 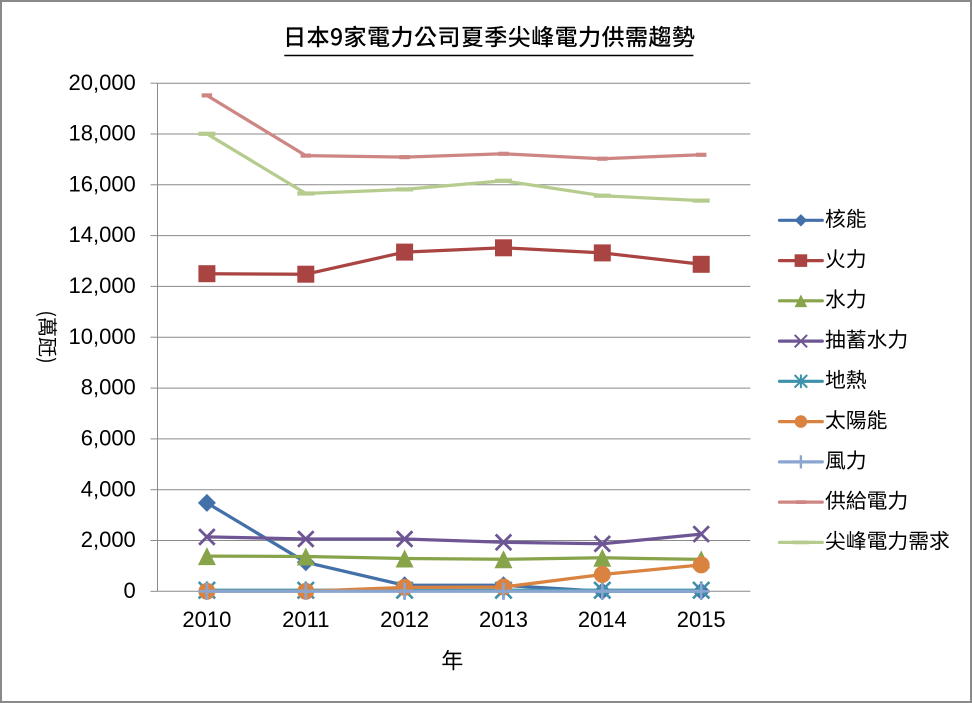 What do you see at coordinates (108, 488) in the screenshot?
I see `svg-text: 4,000` at bounding box center [108, 488].